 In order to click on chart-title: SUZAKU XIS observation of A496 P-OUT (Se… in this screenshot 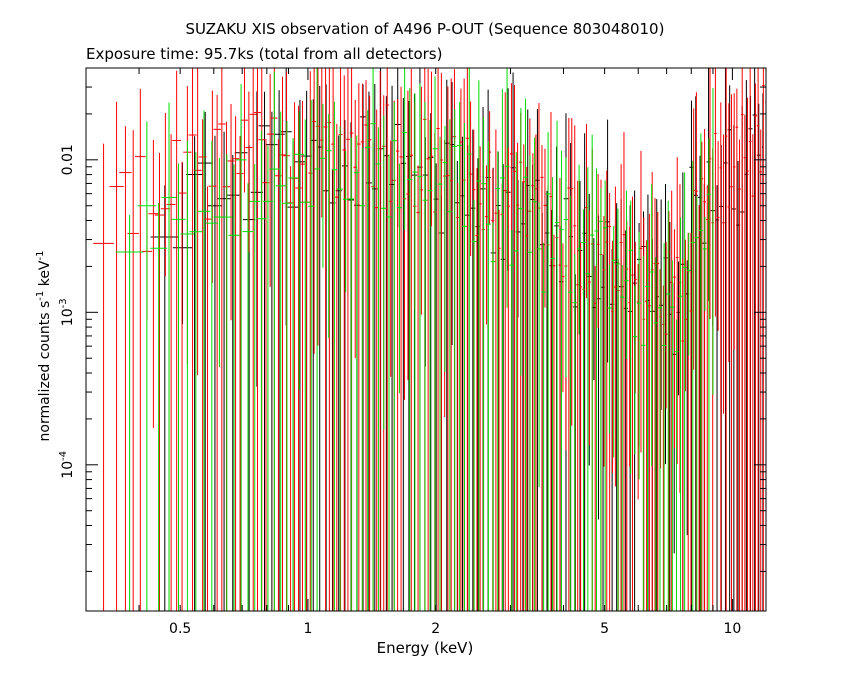, I will do `click(425, 29)`.